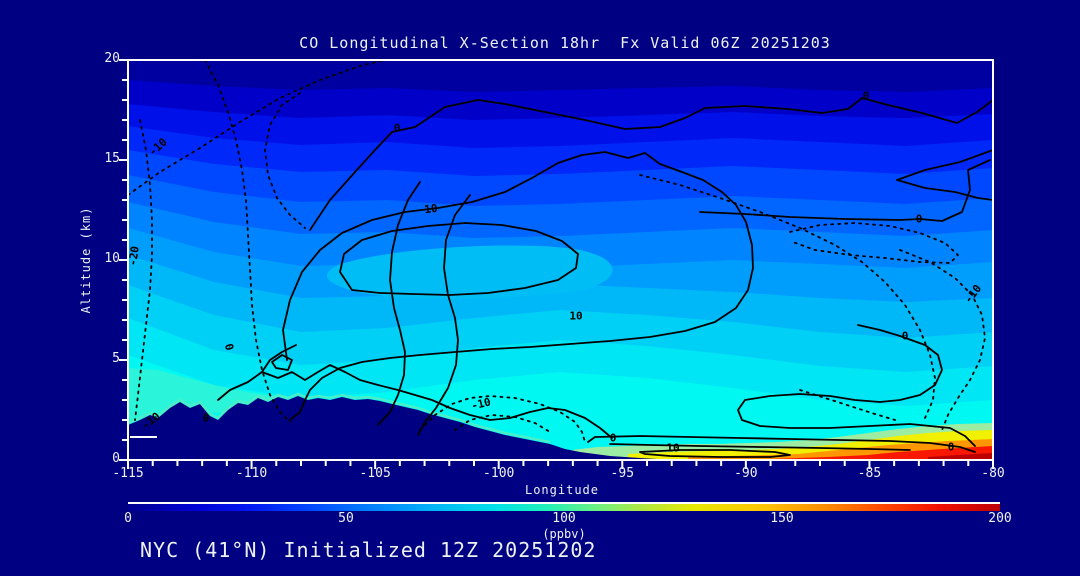 The height and width of the screenshot is (576, 1080). Describe the element at coordinates (346, 518) in the screenshot. I see `colorbar-tick-label: 50` at that location.